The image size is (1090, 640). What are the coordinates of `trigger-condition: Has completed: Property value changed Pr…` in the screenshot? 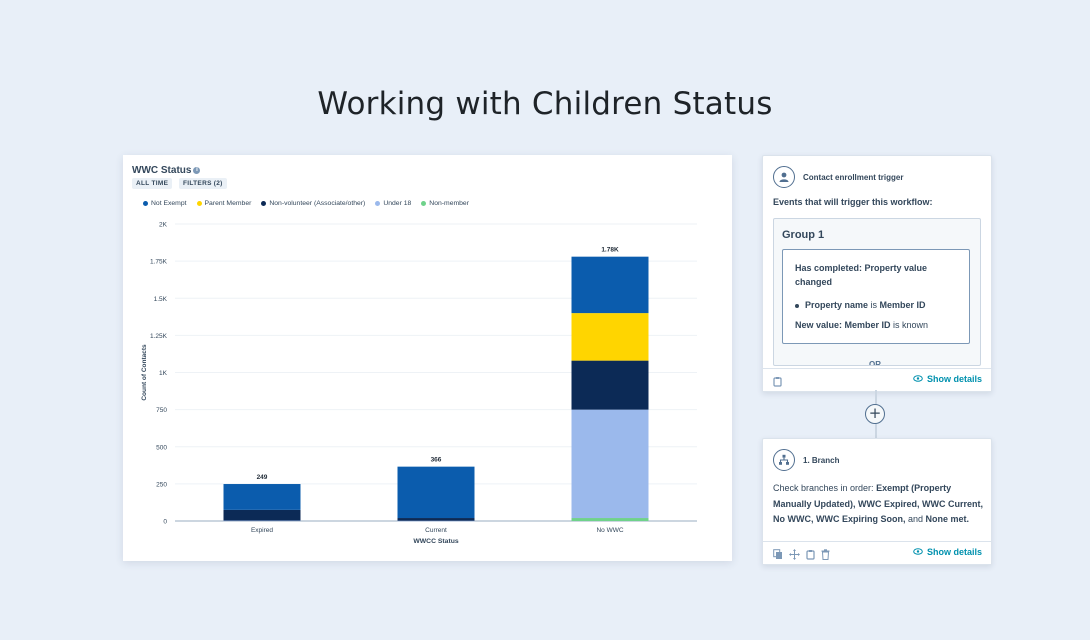 It's located at (876, 296).